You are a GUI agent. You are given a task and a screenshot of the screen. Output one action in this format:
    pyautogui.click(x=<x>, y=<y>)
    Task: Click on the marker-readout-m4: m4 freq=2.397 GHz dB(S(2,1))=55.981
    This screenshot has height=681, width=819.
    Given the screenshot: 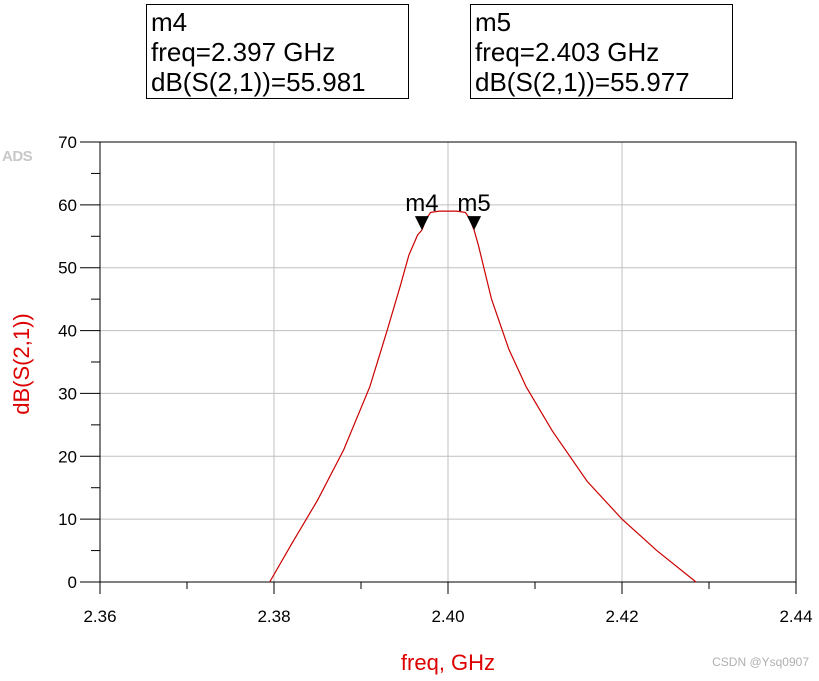 What is the action you would take?
    pyautogui.click(x=277, y=51)
    